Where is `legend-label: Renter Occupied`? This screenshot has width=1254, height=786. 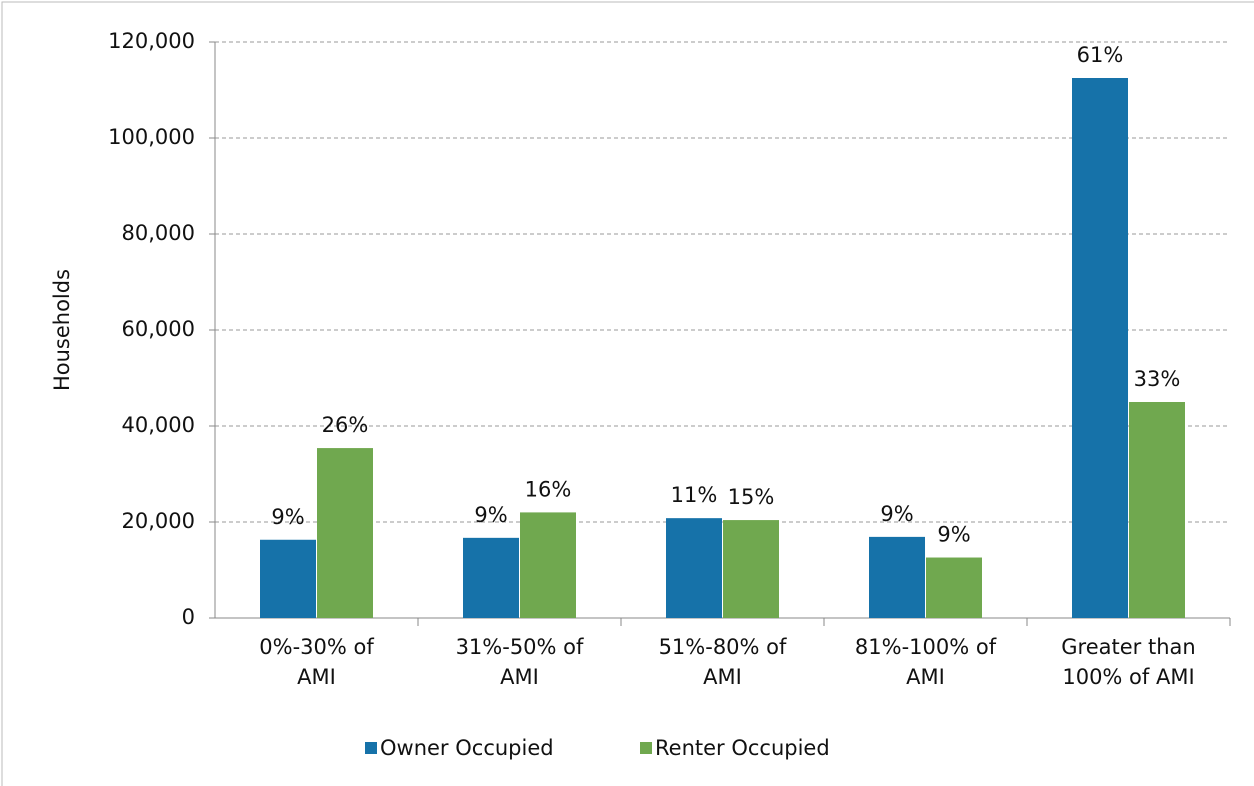 legend-label: Renter Occupied is located at coordinates (742, 748).